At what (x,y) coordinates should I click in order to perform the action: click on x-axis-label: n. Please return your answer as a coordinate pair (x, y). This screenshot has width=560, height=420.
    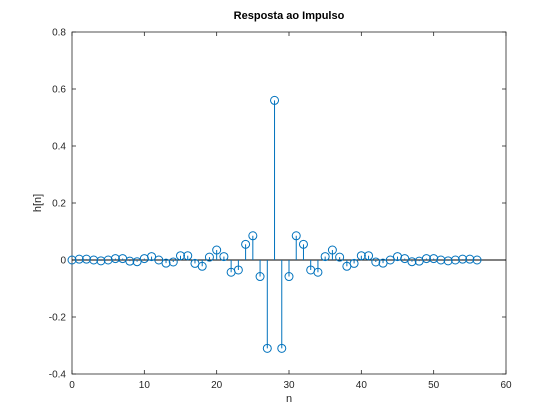
    Looking at the image, I should click on (289, 399).